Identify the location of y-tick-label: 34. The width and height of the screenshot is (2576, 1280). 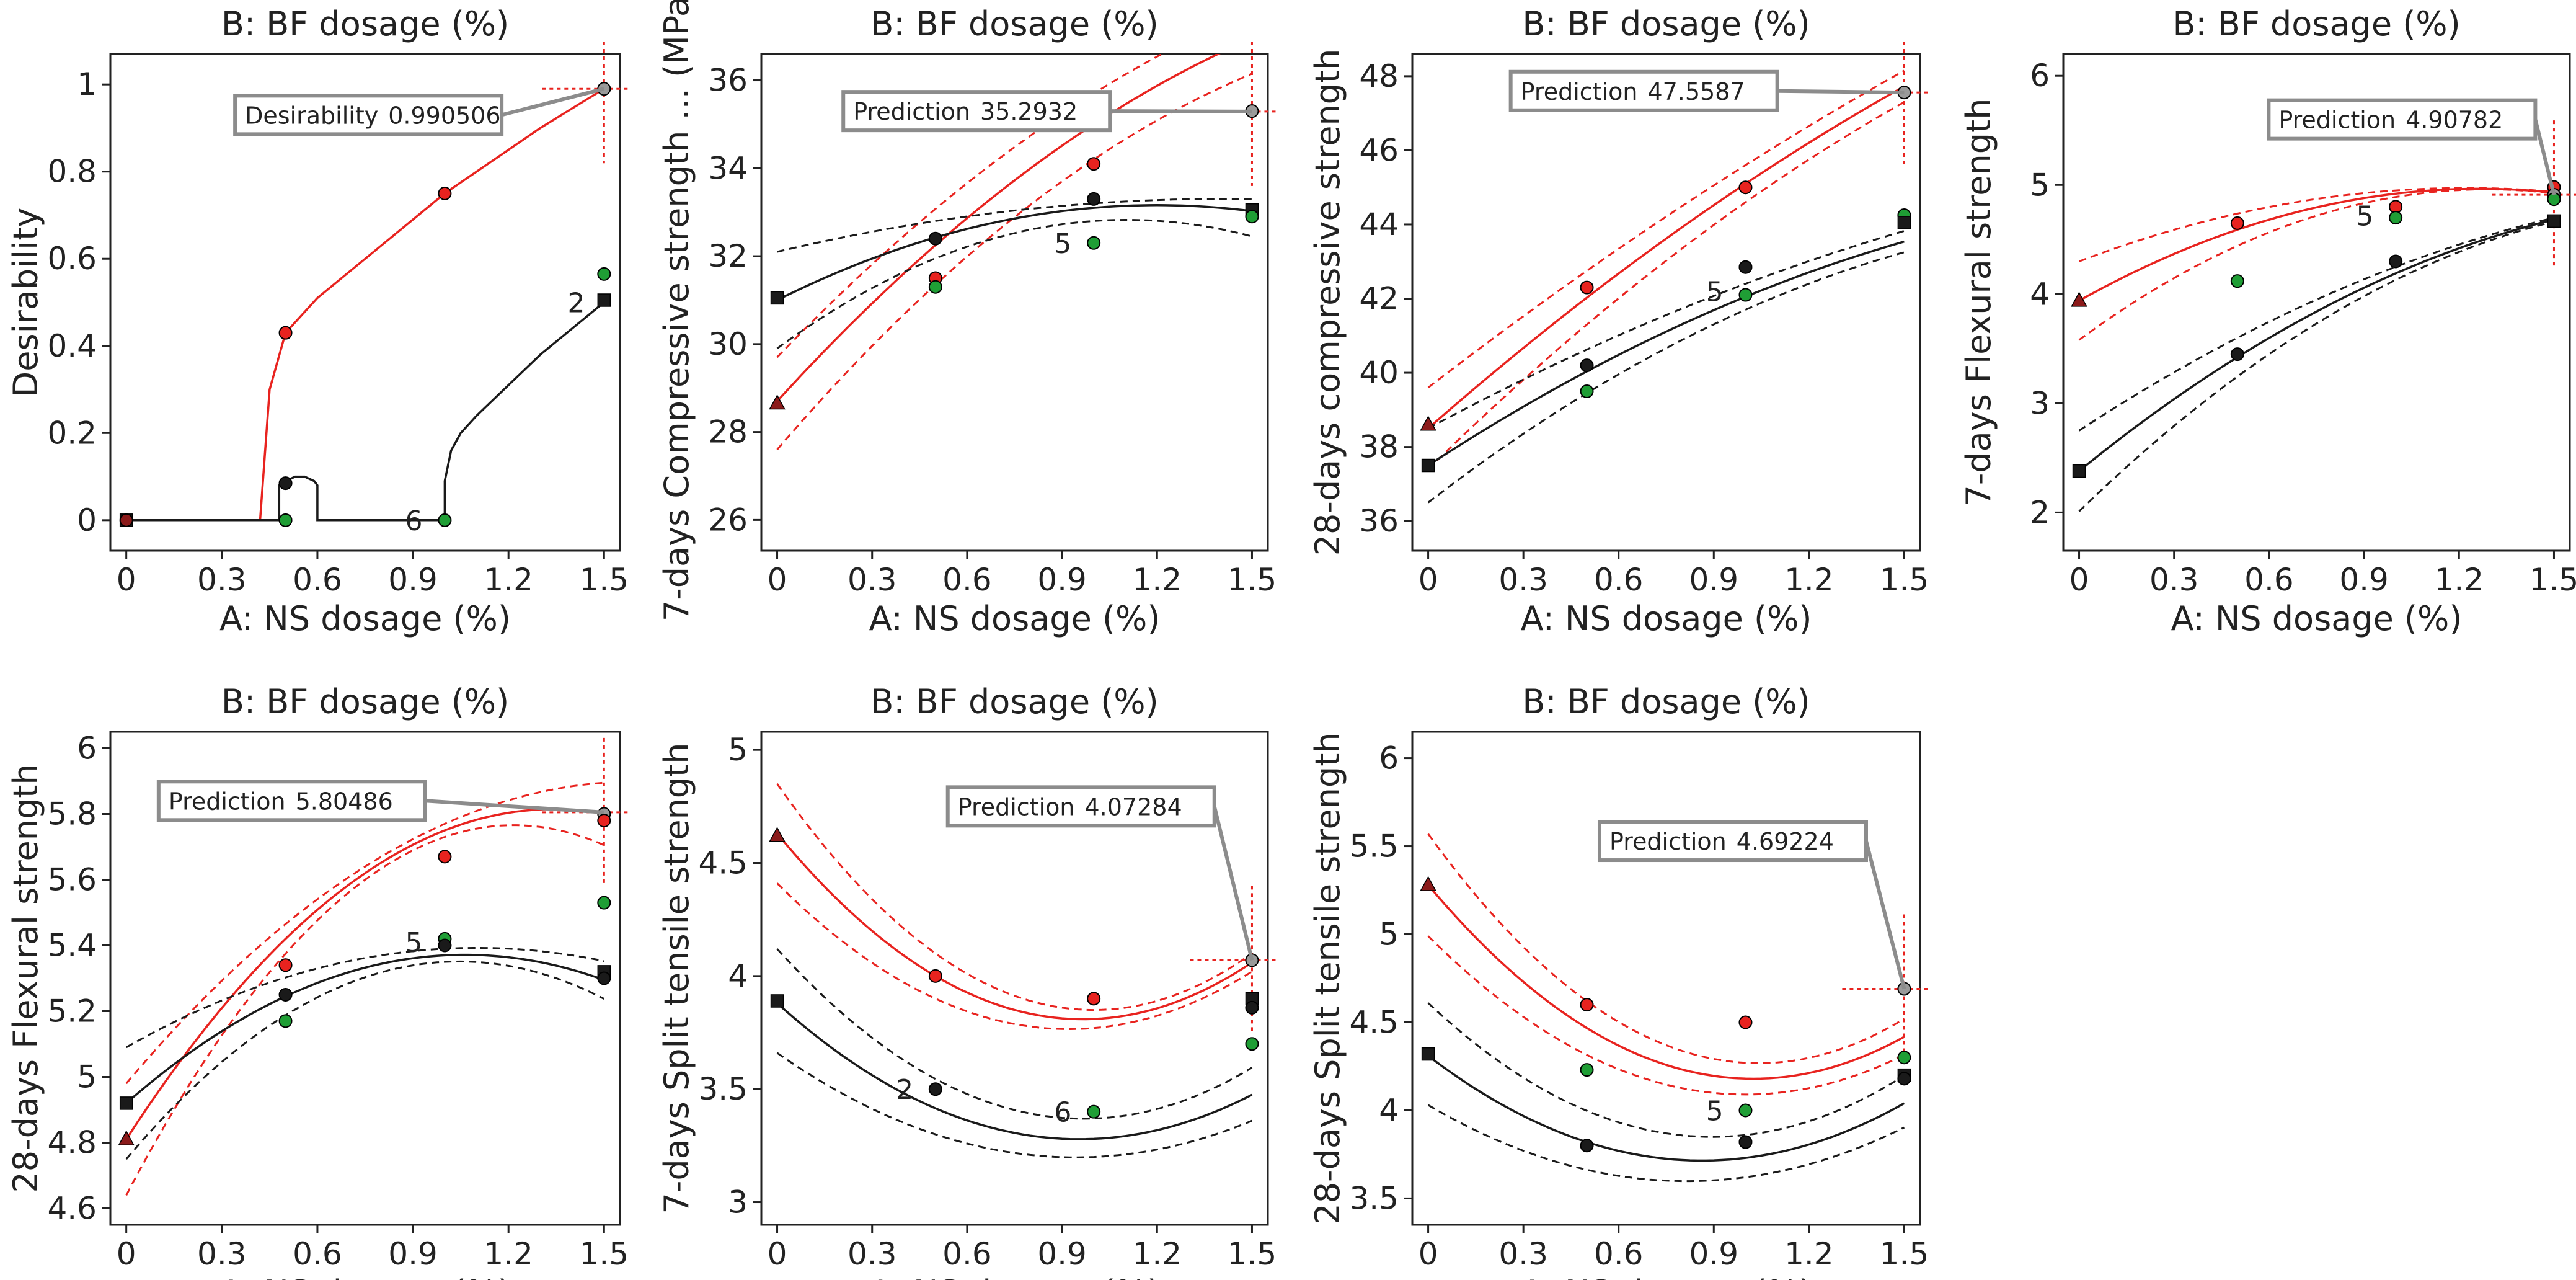
(728, 168).